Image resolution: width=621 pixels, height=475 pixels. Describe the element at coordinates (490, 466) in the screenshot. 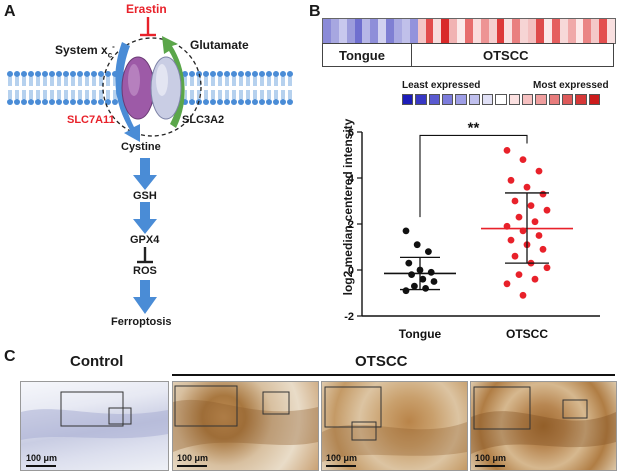

I see `otscc-3-scale-bar` at that location.